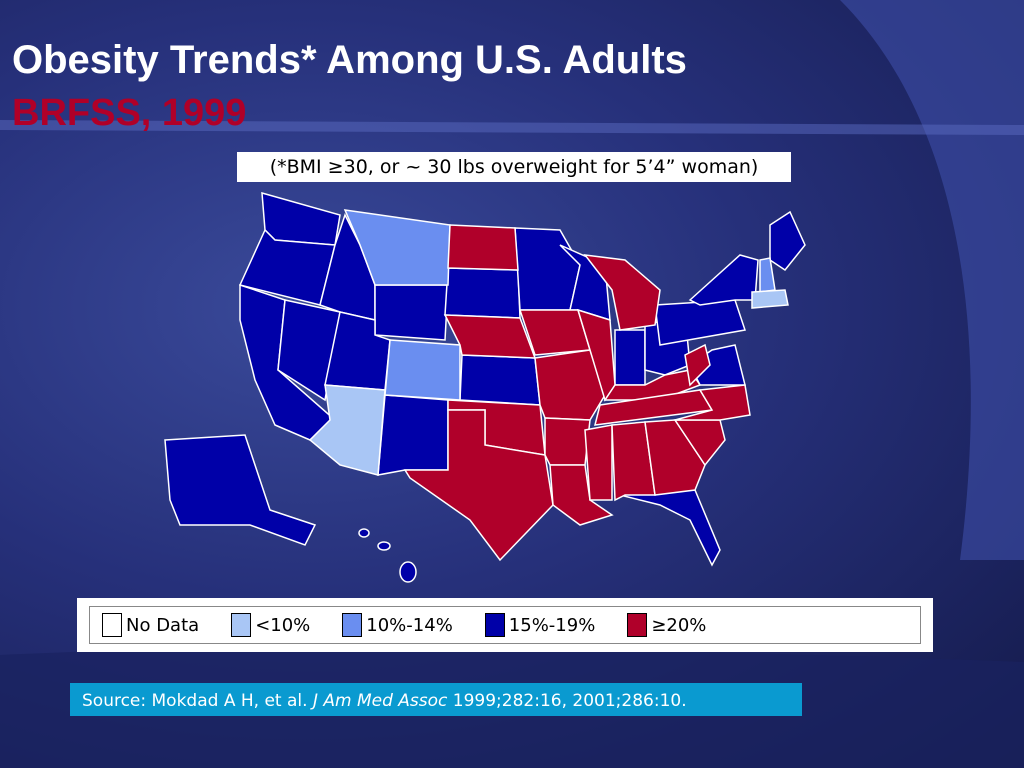  I want to click on subtitle: BRFSS, 1999, so click(129, 113).